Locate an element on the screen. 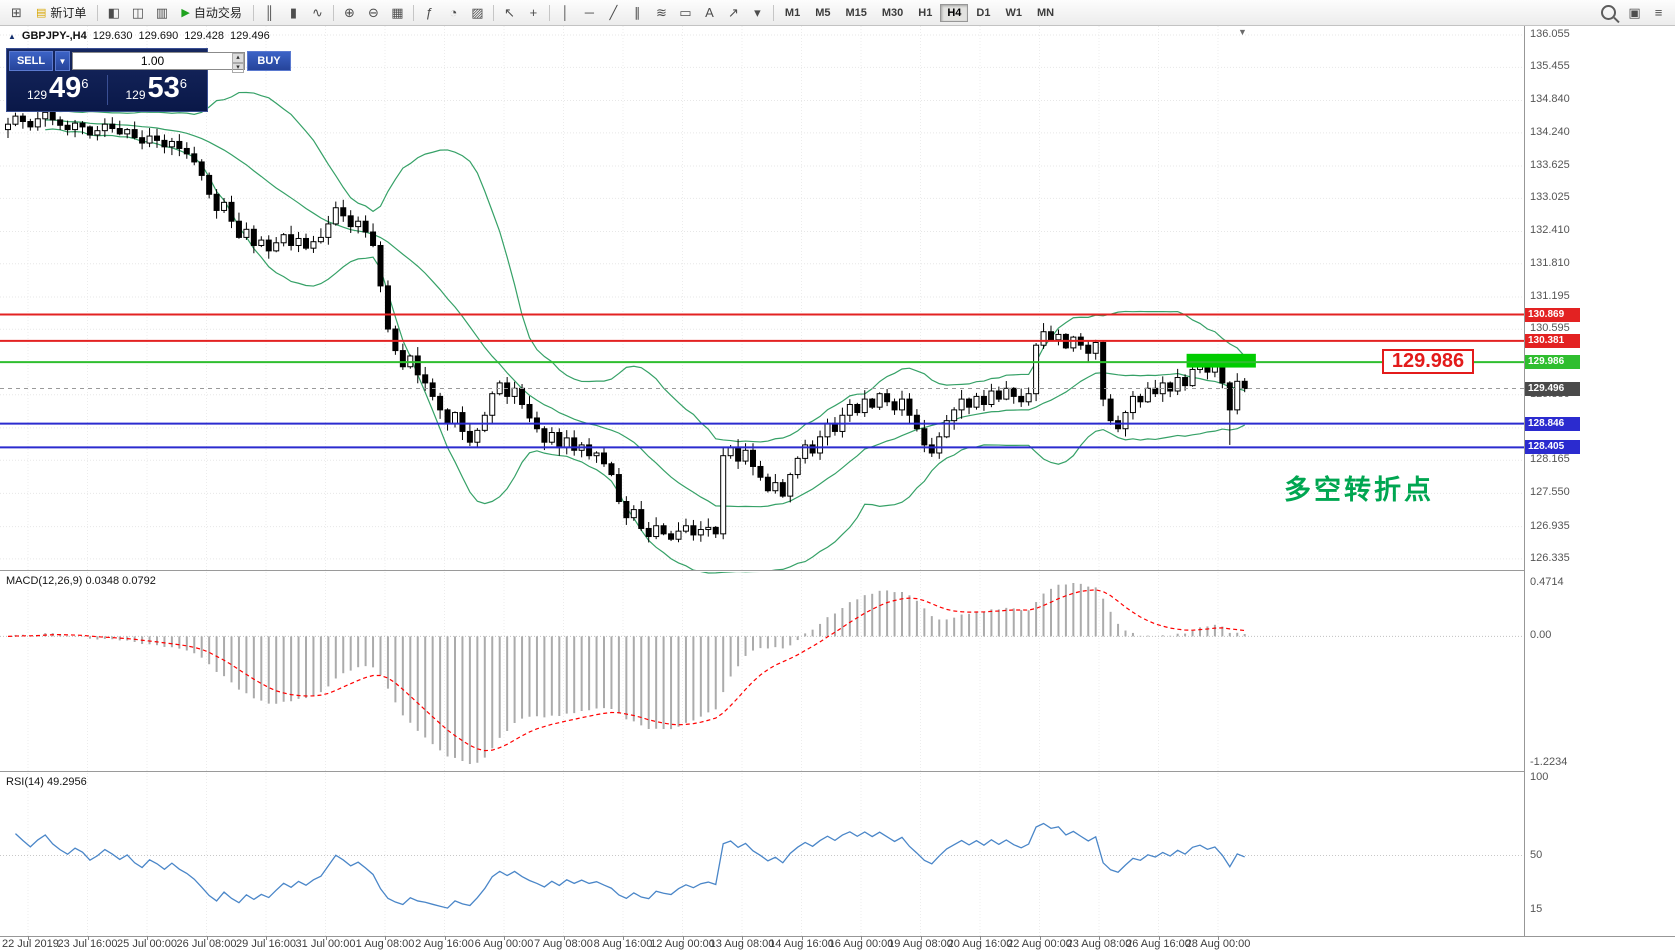 This screenshot has height=951, width=1675. price-scale-label: 135.455 is located at coordinates (1550, 66).